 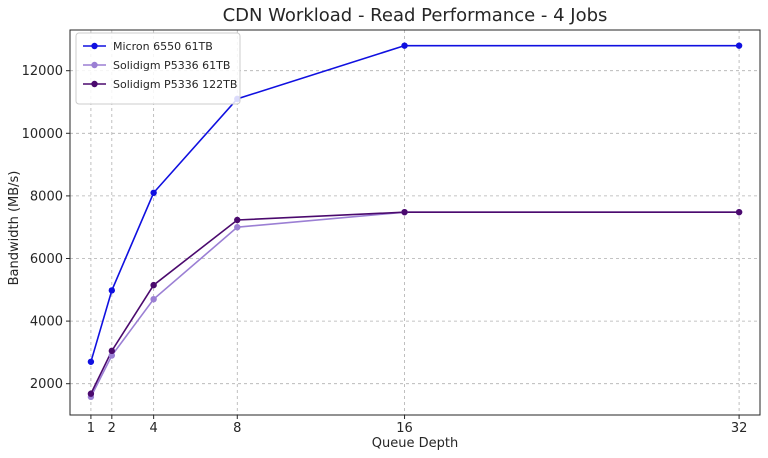 What do you see at coordinates (175, 84) in the screenshot?
I see `legend-label: Solidigm P5336 122TB` at bounding box center [175, 84].